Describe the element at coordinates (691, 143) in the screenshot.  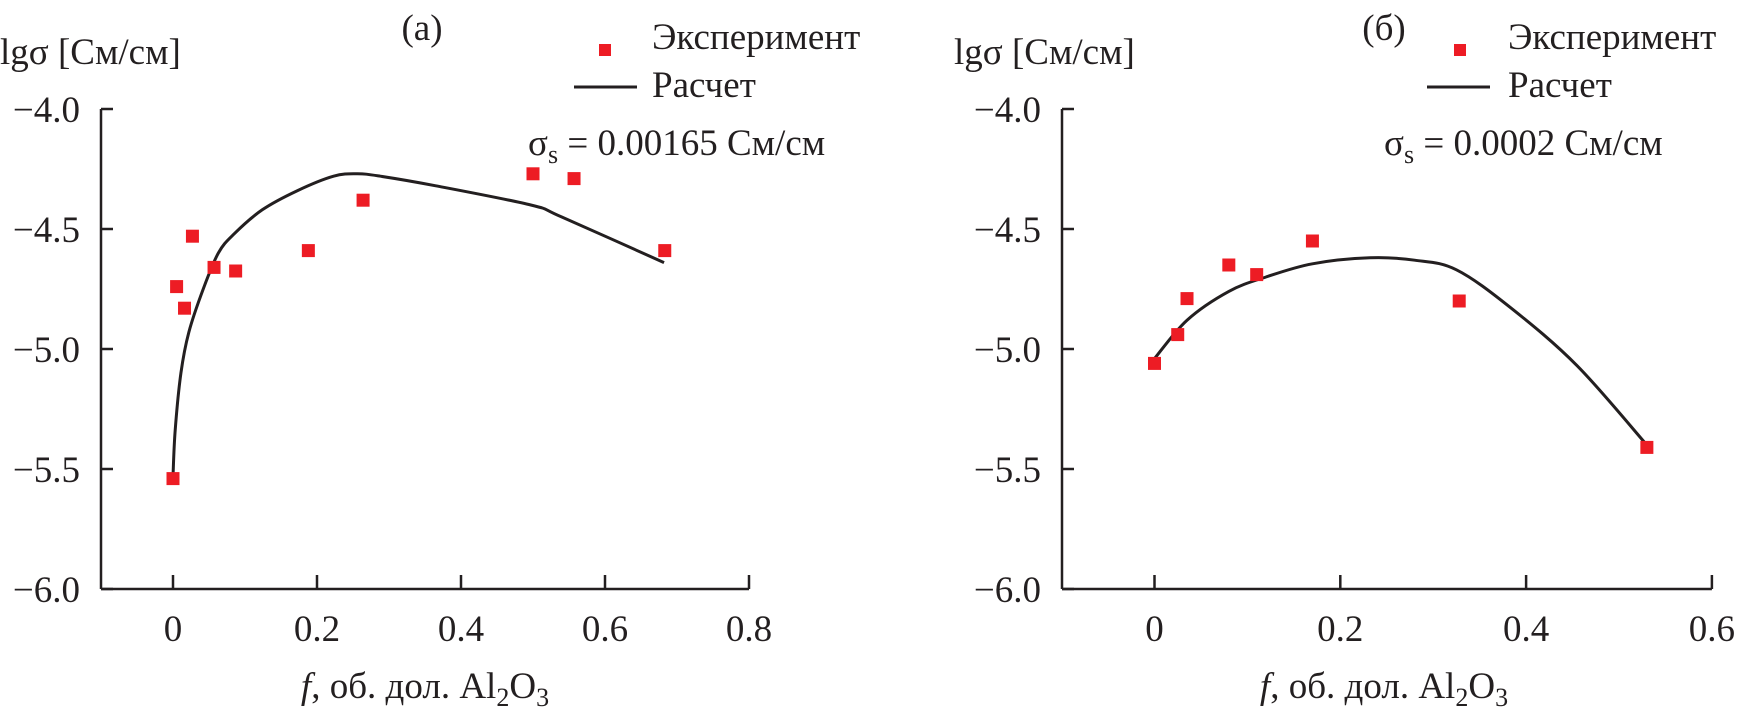
I see `sigma-value: = 0.00165 См/см` at that location.